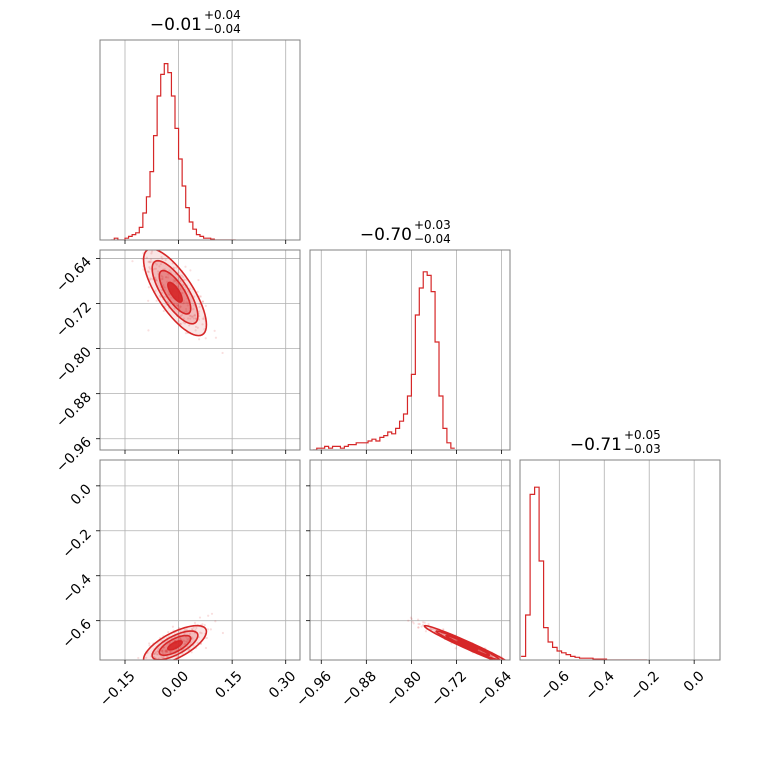 Image resolution: width=760 pixels, height=760 pixels. I want to click on x-tick-label: −0.64, so click(495, 689).